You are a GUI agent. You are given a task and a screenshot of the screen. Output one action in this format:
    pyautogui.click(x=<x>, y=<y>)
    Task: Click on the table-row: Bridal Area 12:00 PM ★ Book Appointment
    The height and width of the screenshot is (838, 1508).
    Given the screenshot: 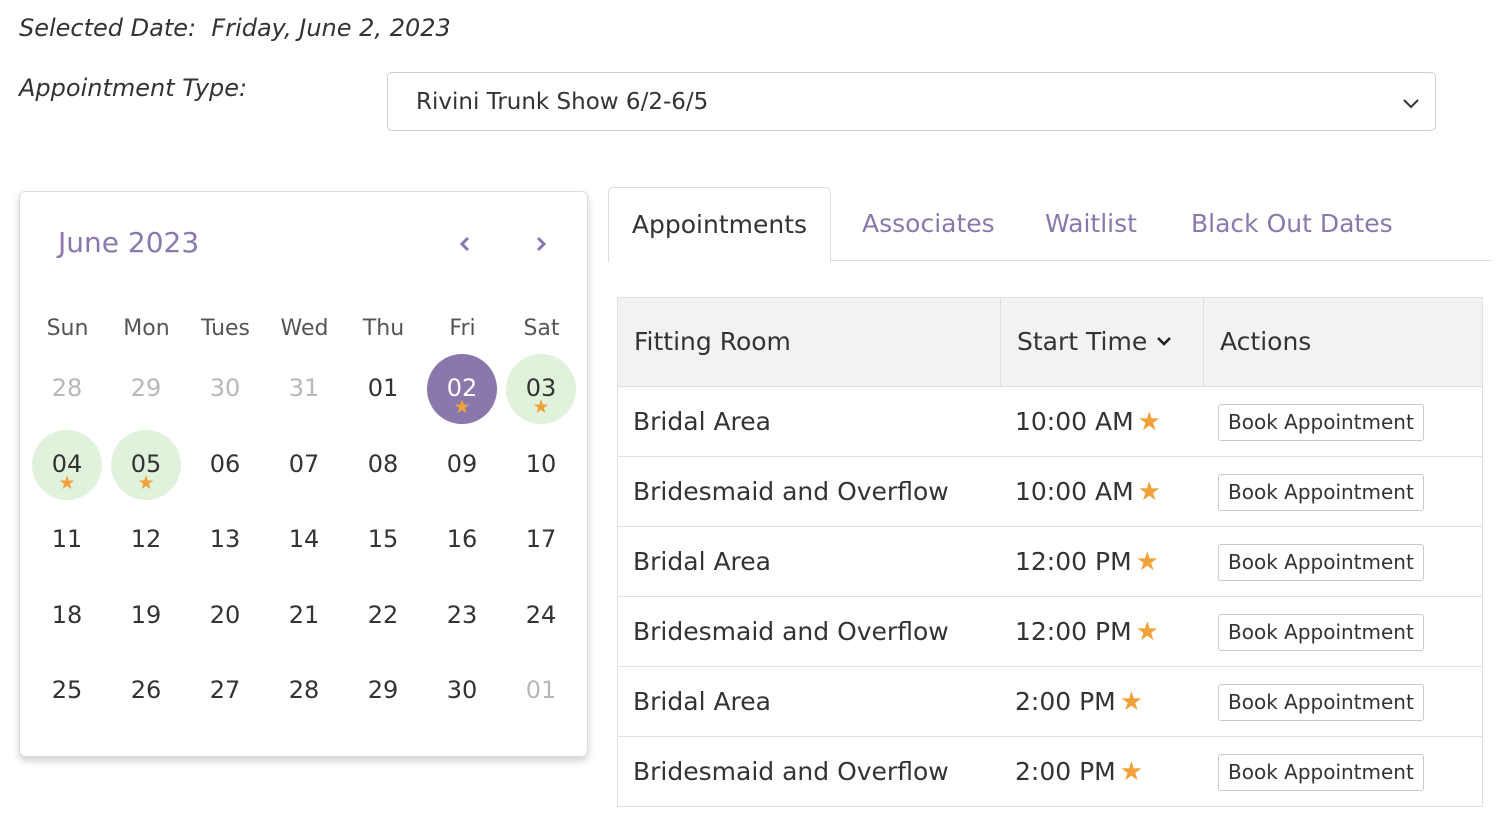 What is the action you would take?
    pyautogui.click(x=1050, y=562)
    